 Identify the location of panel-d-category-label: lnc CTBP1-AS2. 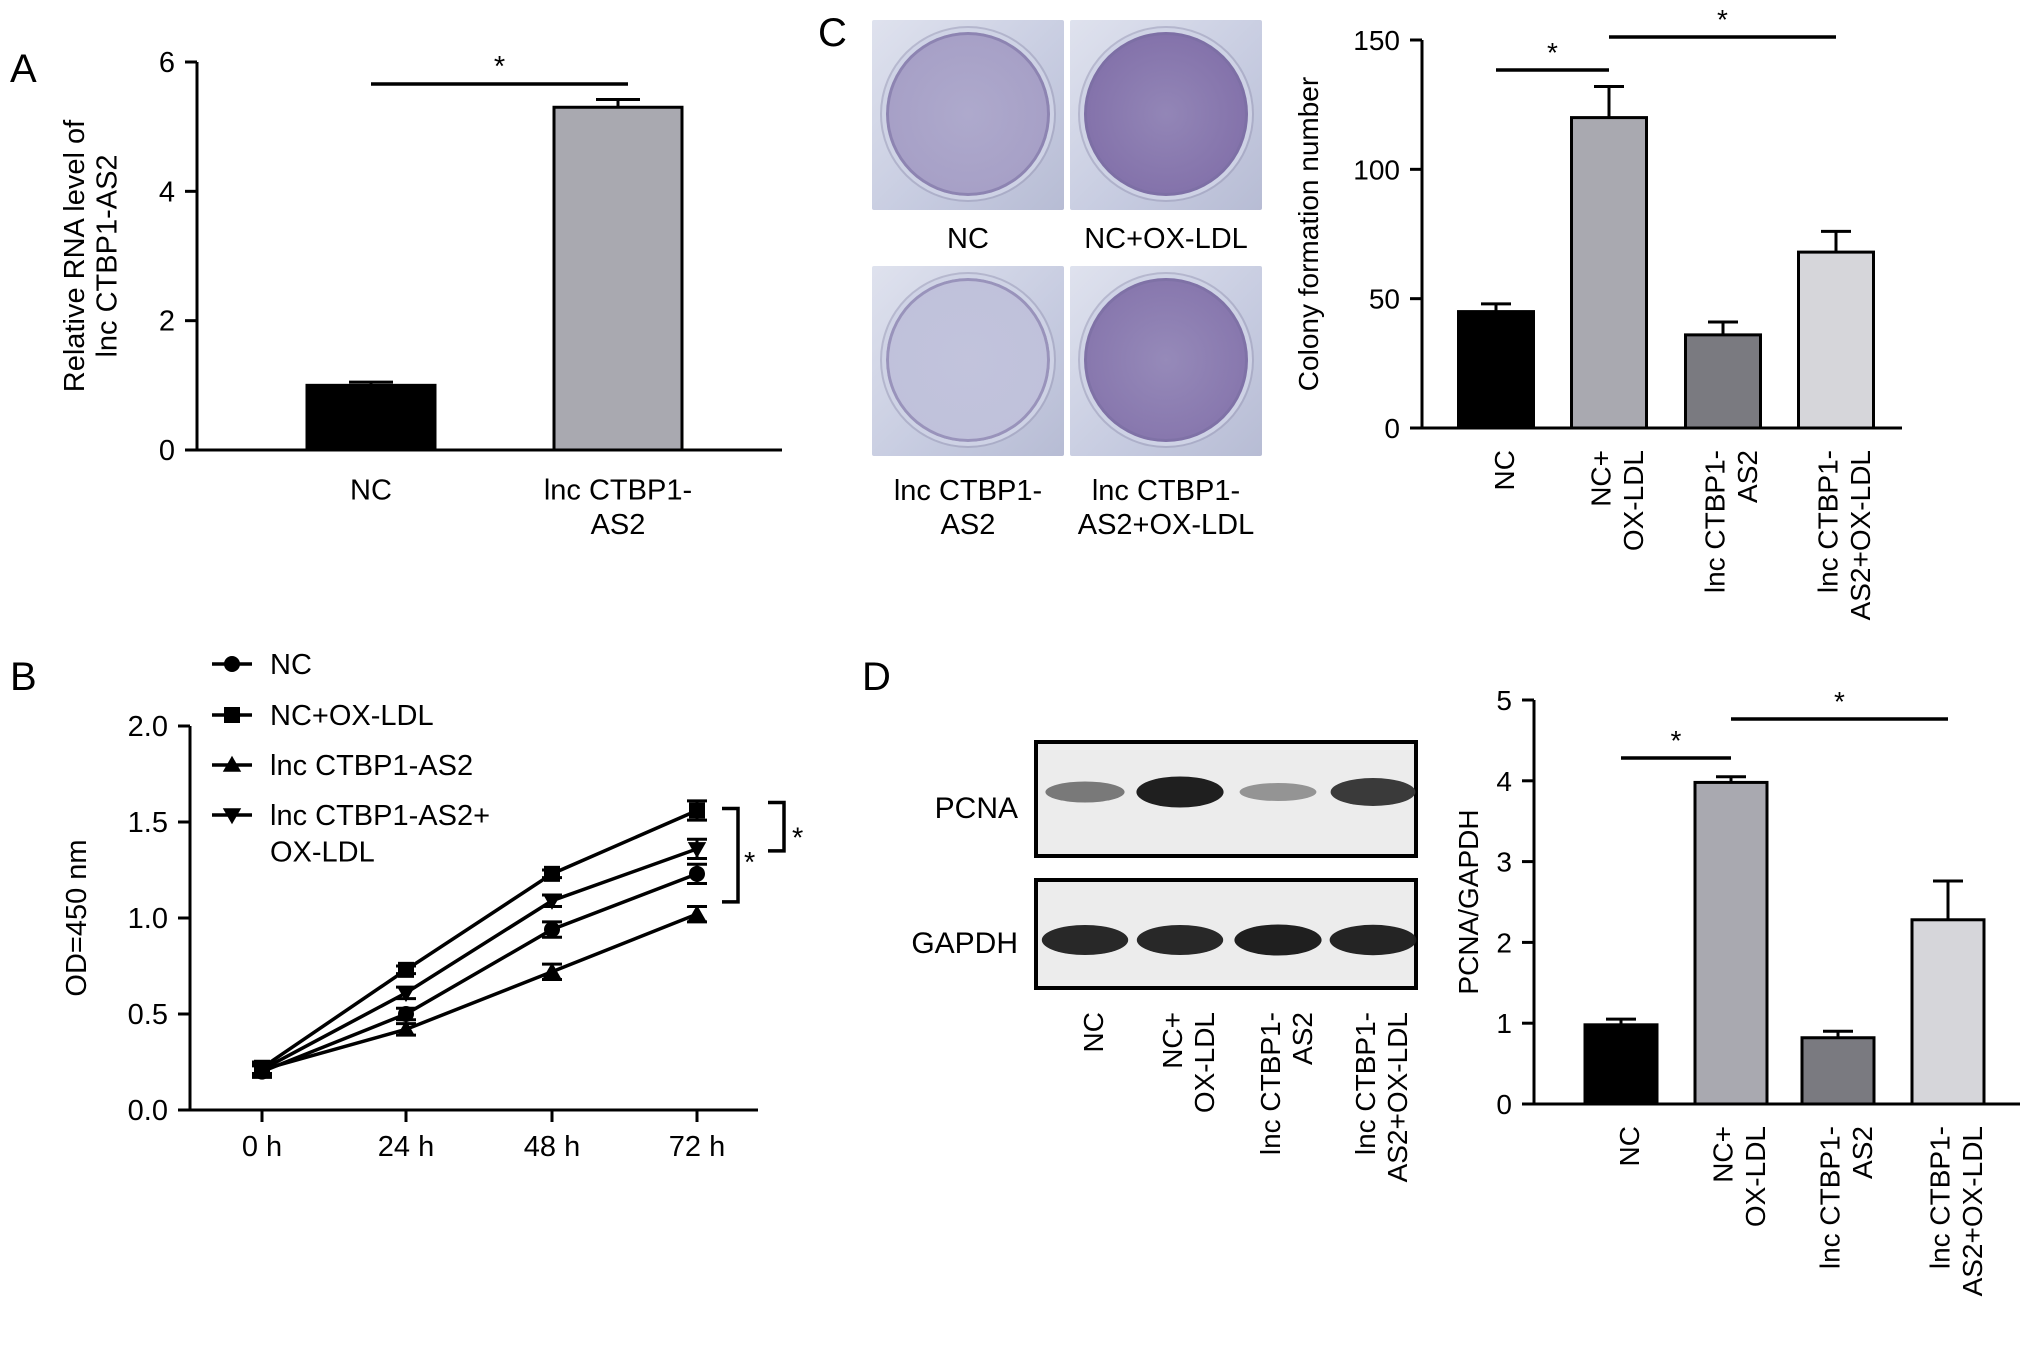
(1846, 1197).